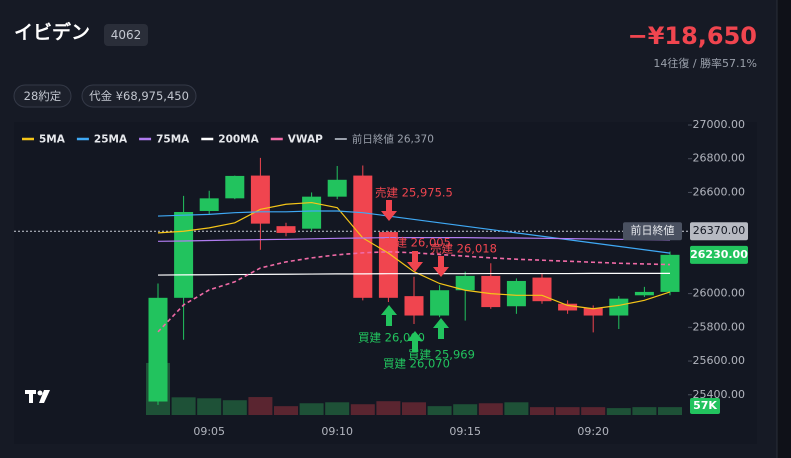  Describe the element at coordinates (52, 140) in the screenshot. I see `legend-label: 5MA` at that location.